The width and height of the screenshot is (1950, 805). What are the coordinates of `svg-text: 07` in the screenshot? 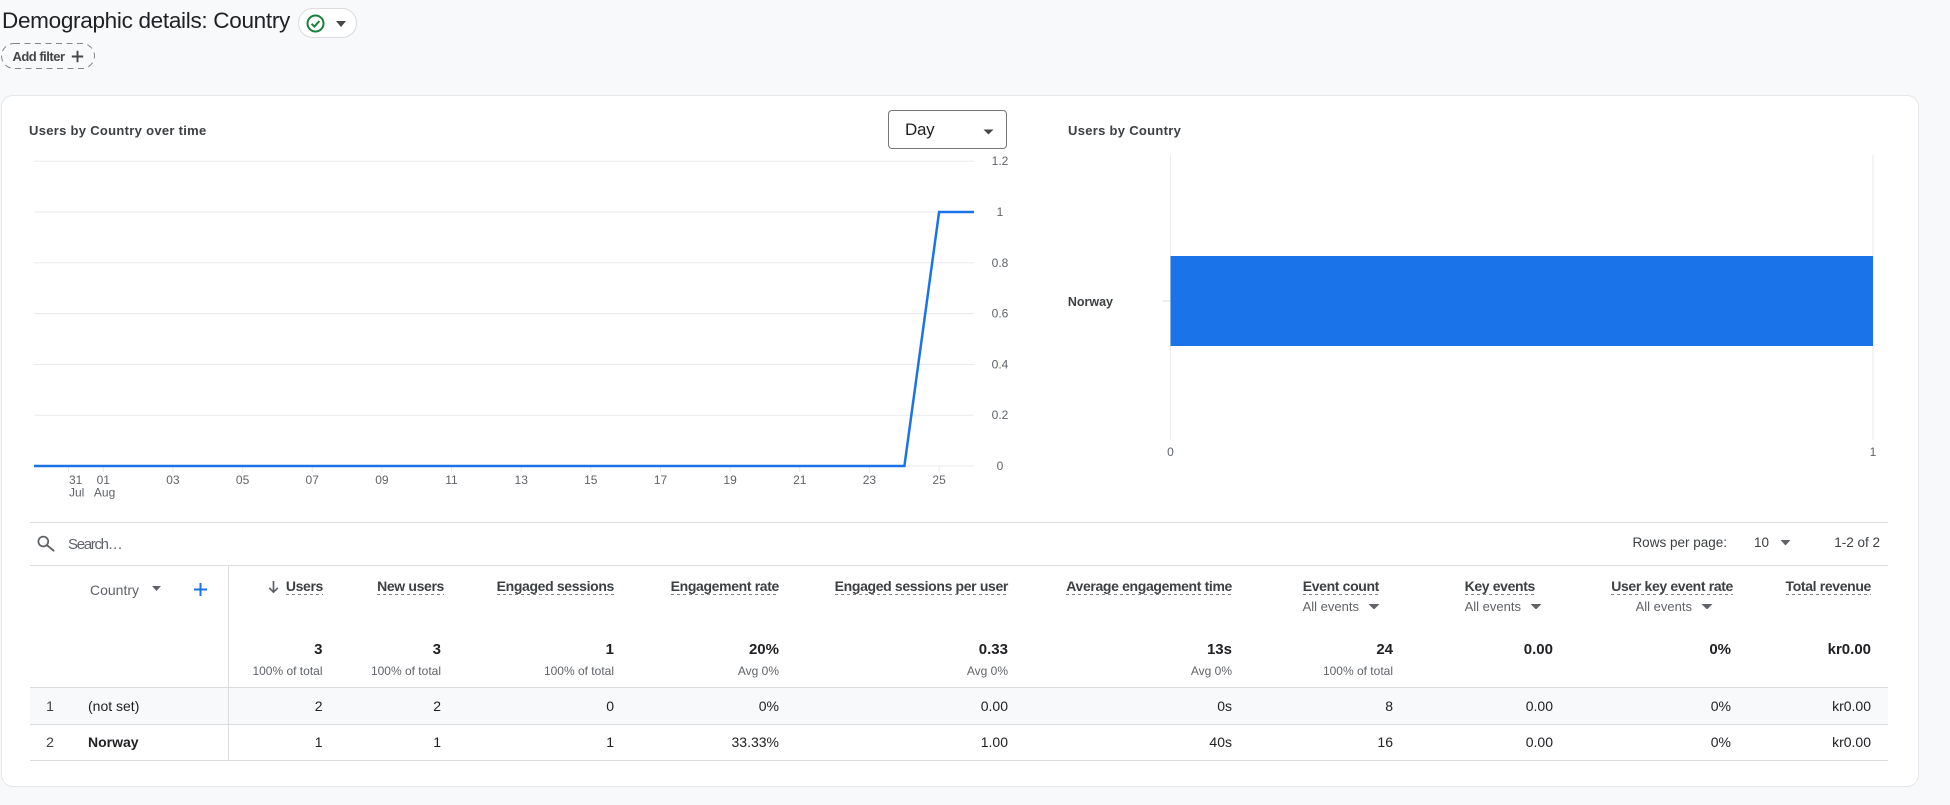 It's located at (313, 480).